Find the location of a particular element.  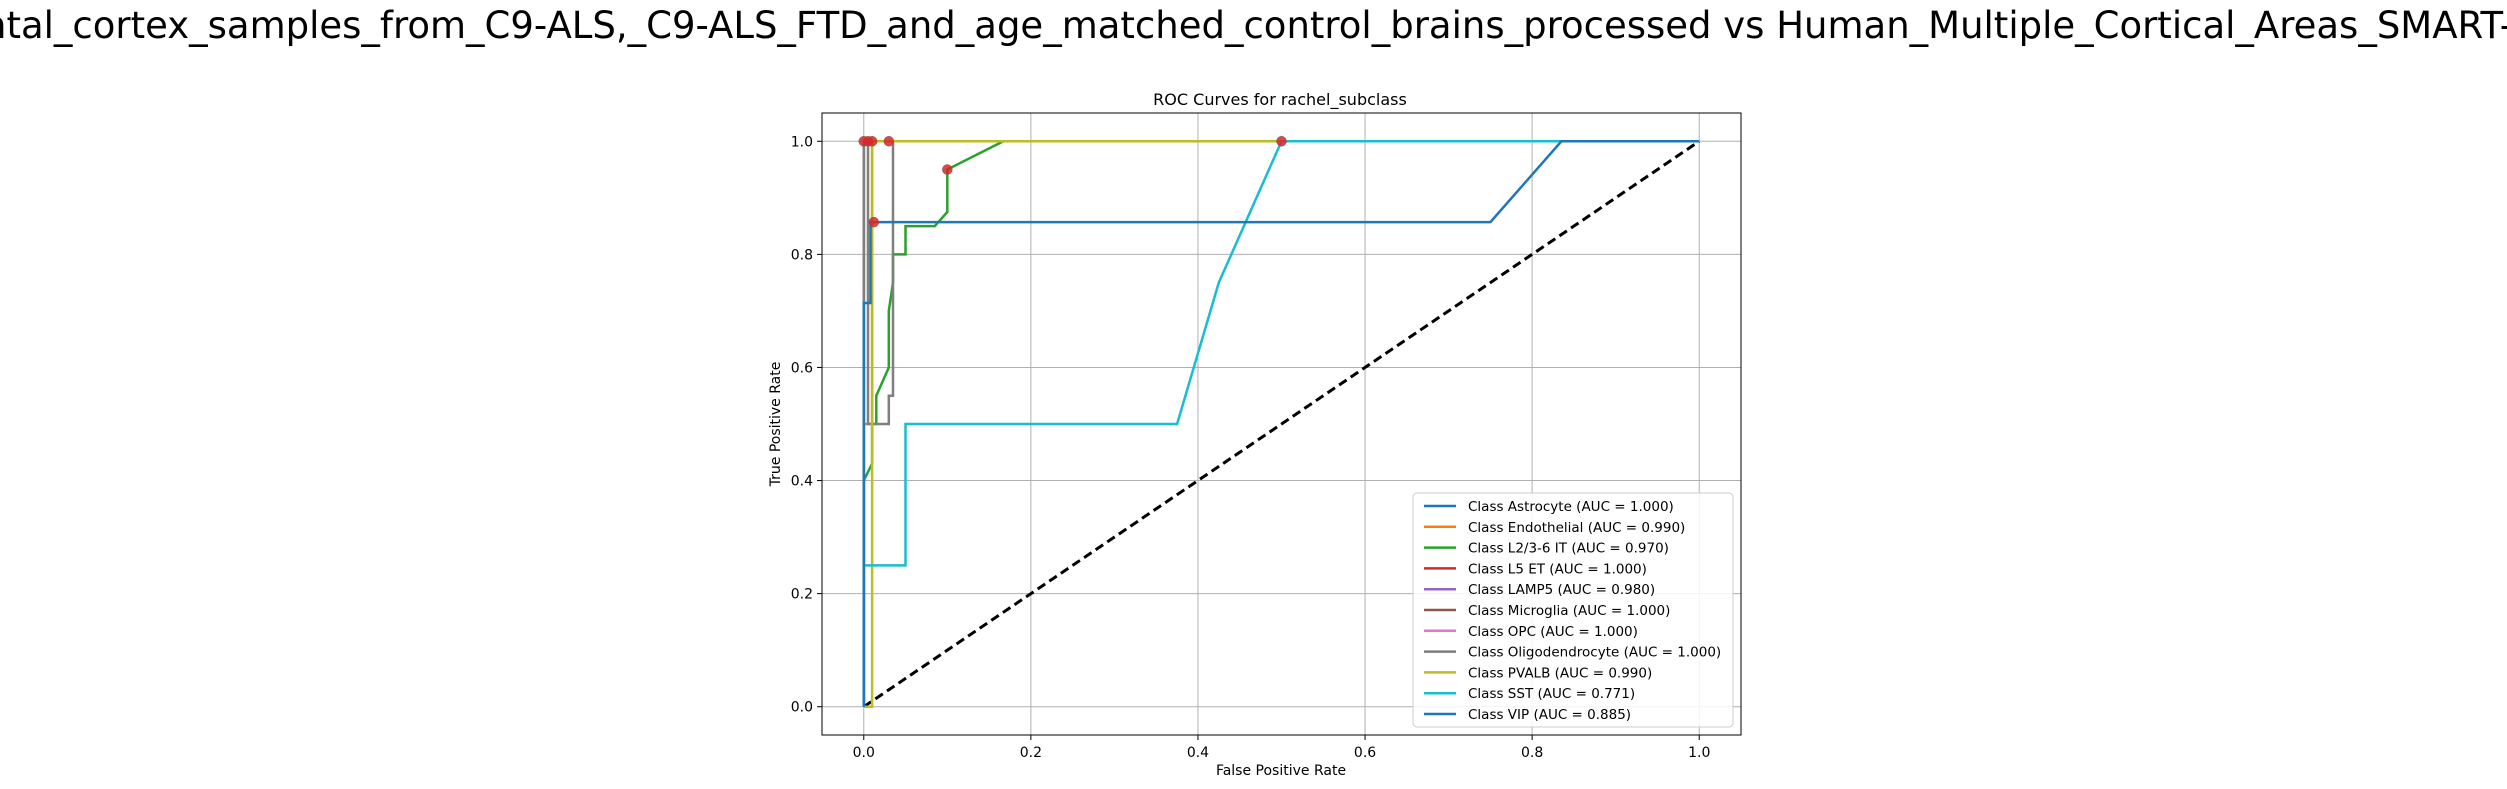

y-axis-label: True Positive Rate is located at coordinates (776, 425).